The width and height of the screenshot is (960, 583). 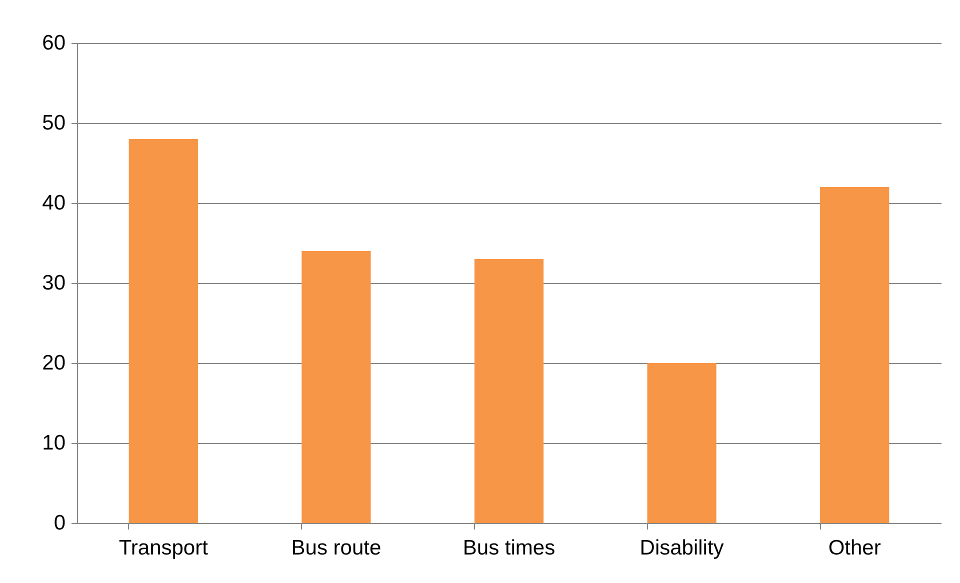 What do you see at coordinates (336, 548) in the screenshot?
I see `x-tick-label: Bus route` at bounding box center [336, 548].